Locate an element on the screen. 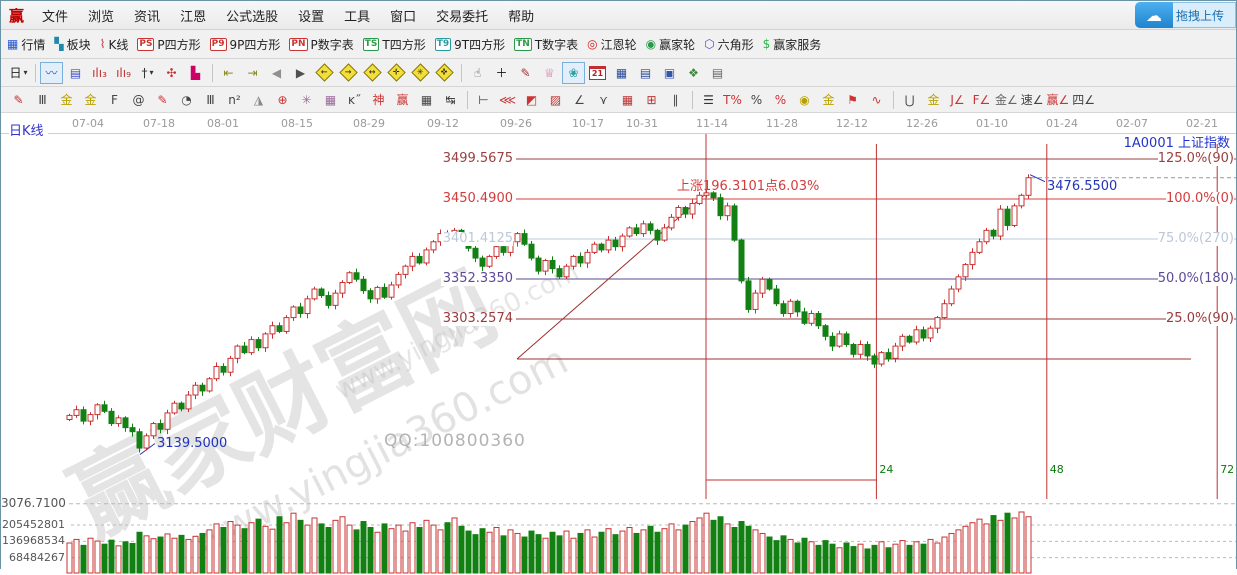  f-angle-icon: F∠ is located at coordinates (981, 99).